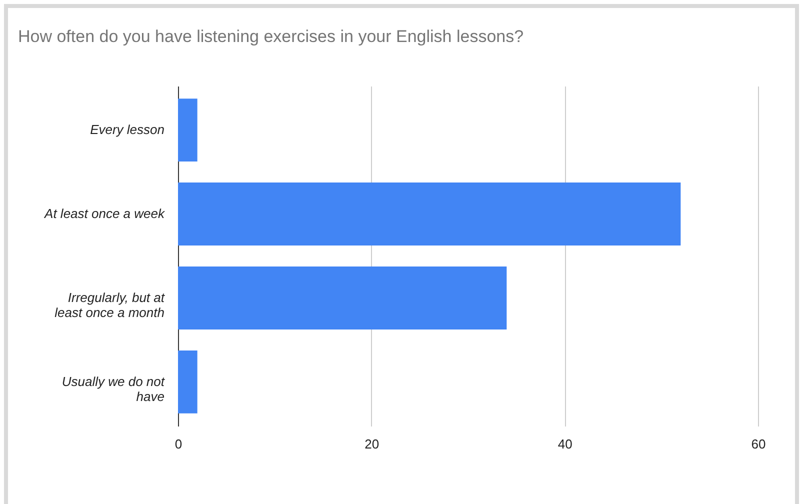 Image resolution: width=803 pixels, height=504 pixels. What do you see at coordinates (271, 36) in the screenshot?
I see `chart-title: How often do you have listening exercises in your English lessons?` at bounding box center [271, 36].